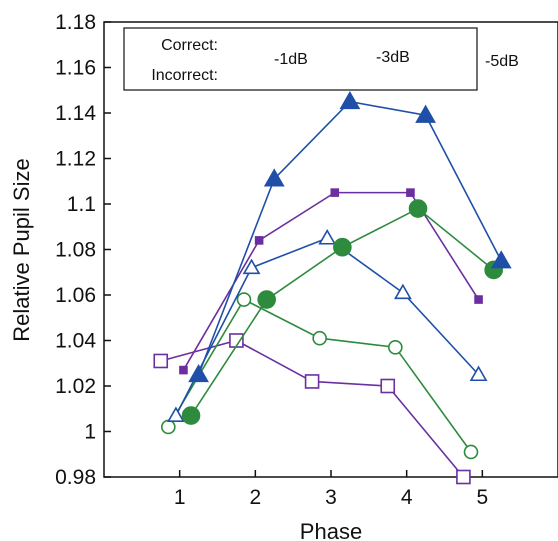  What do you see at coordinates (393, 57) in the screenshot?
I see `legend-label-3db: -3dB` at bounding box center [393, 57].